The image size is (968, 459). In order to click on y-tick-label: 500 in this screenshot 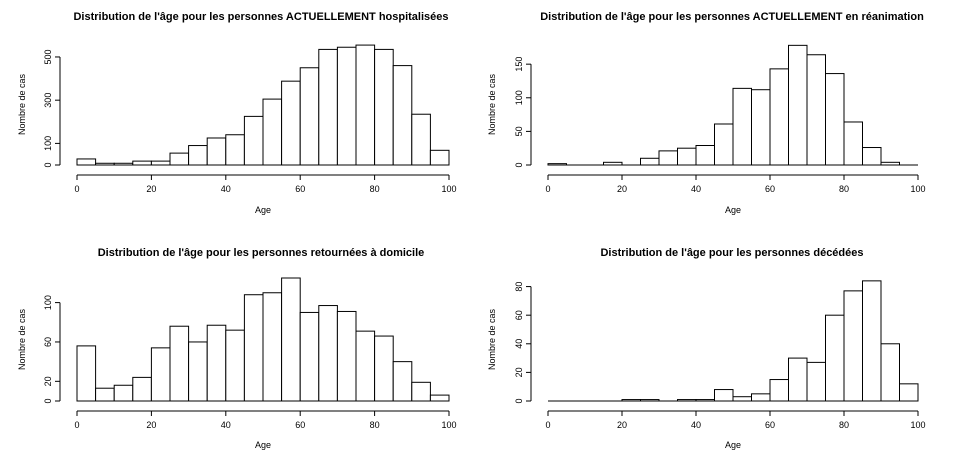, I will do `click(48, 56)`.